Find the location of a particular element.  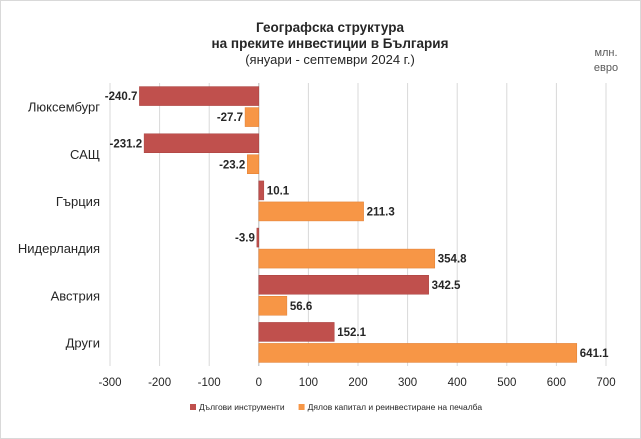

x-tick-label: -200 is located at coordinates (159, 383).